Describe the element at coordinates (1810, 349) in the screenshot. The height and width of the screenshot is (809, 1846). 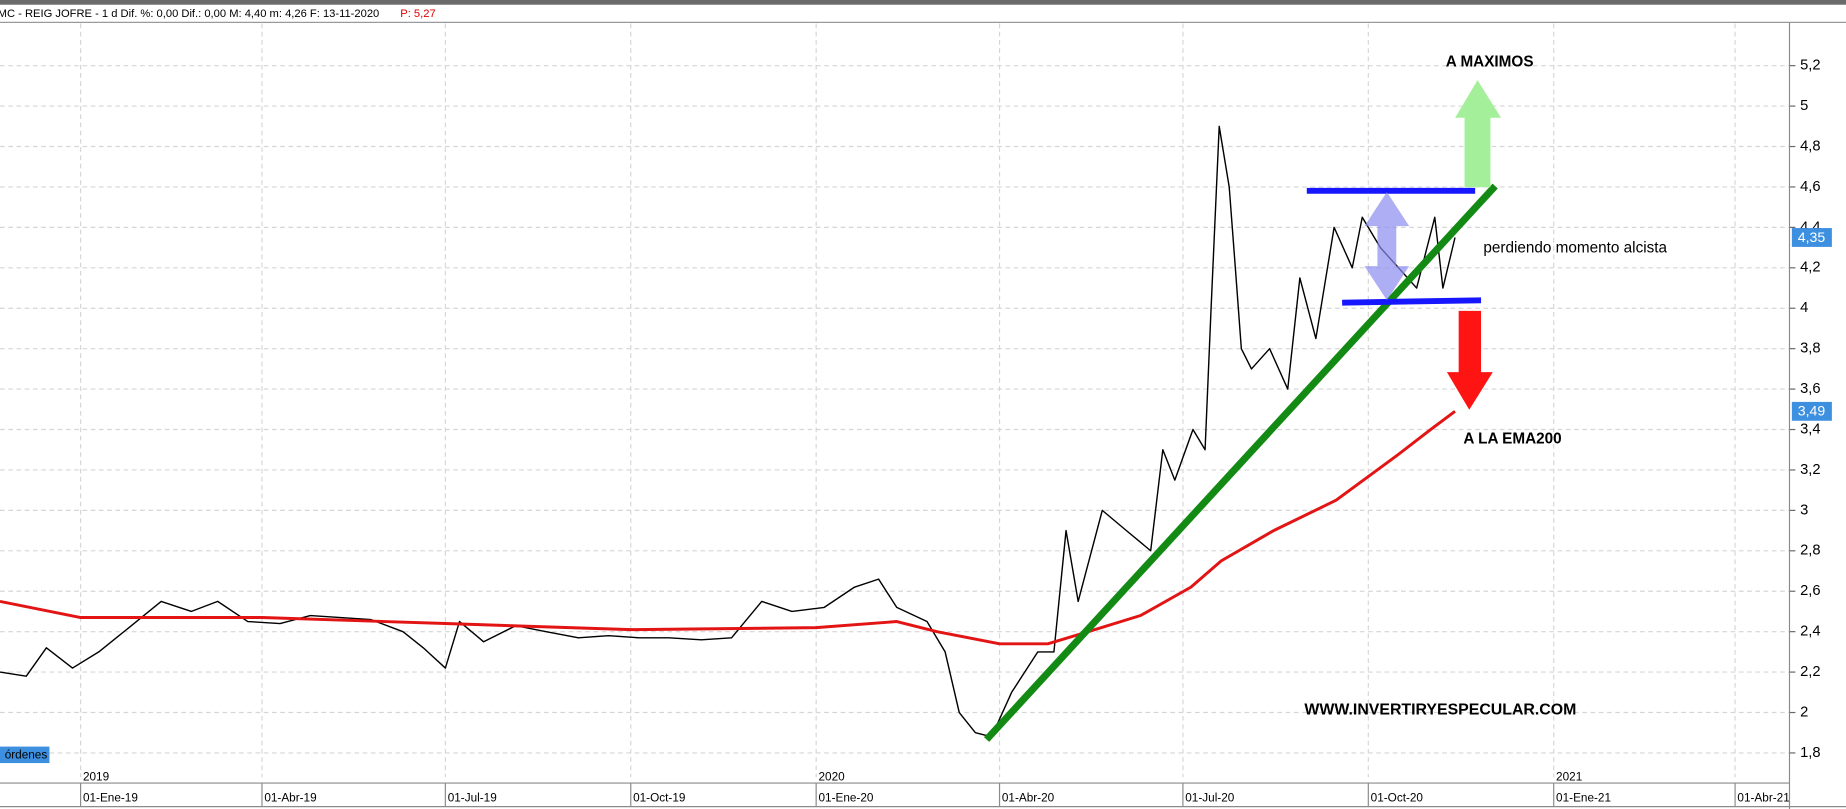
I see `y-tick-label: 3,8` at that location.